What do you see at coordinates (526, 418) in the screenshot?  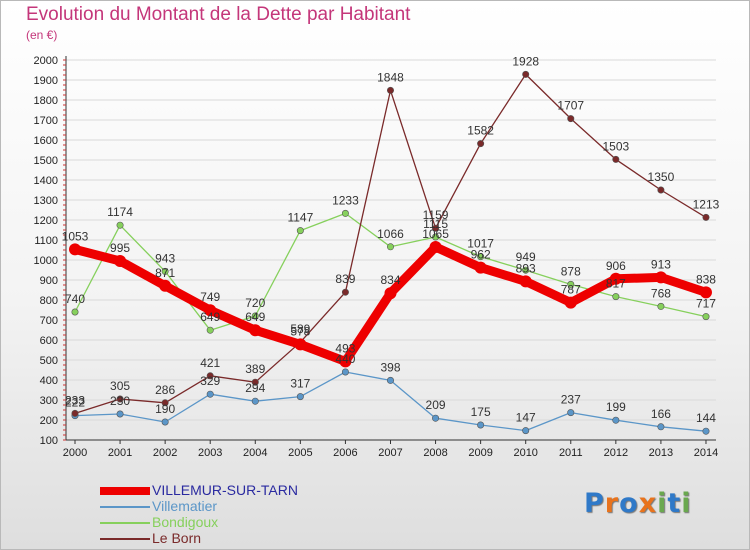 I see `data-label: 147` at bounding box center [526, 418].